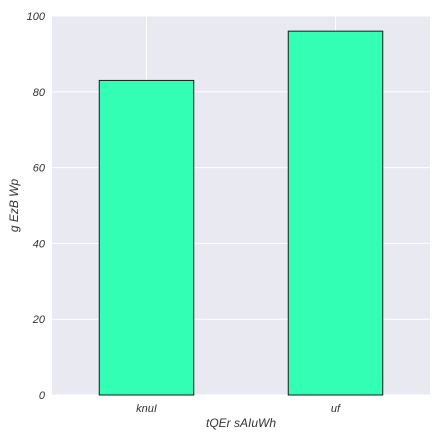 The height and width of the screenshot is (445, 440). Describe the element at coordinates (336, 409) in the screenshot. I see `x-tick-label: uf` at that location.